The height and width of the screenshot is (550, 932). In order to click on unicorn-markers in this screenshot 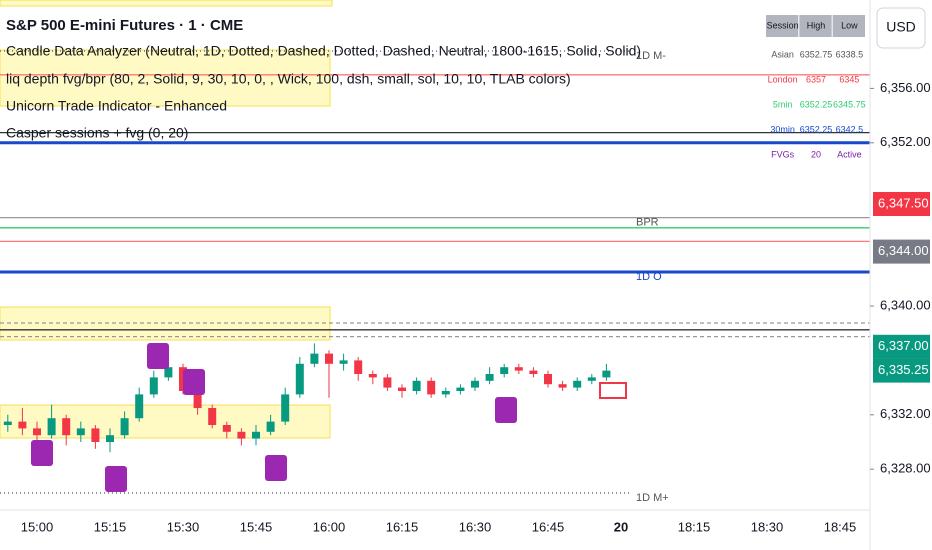, I will do `click(274, 417)`.